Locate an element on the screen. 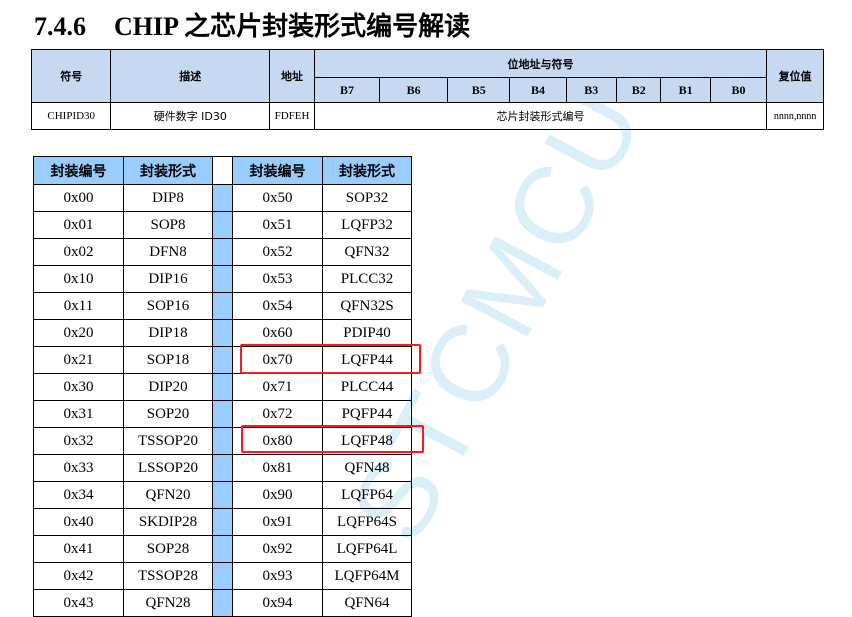 Image resolution: width=852 pixels, height=617 pixels. package-type: QFN28 is located at coordinates (168, 603).